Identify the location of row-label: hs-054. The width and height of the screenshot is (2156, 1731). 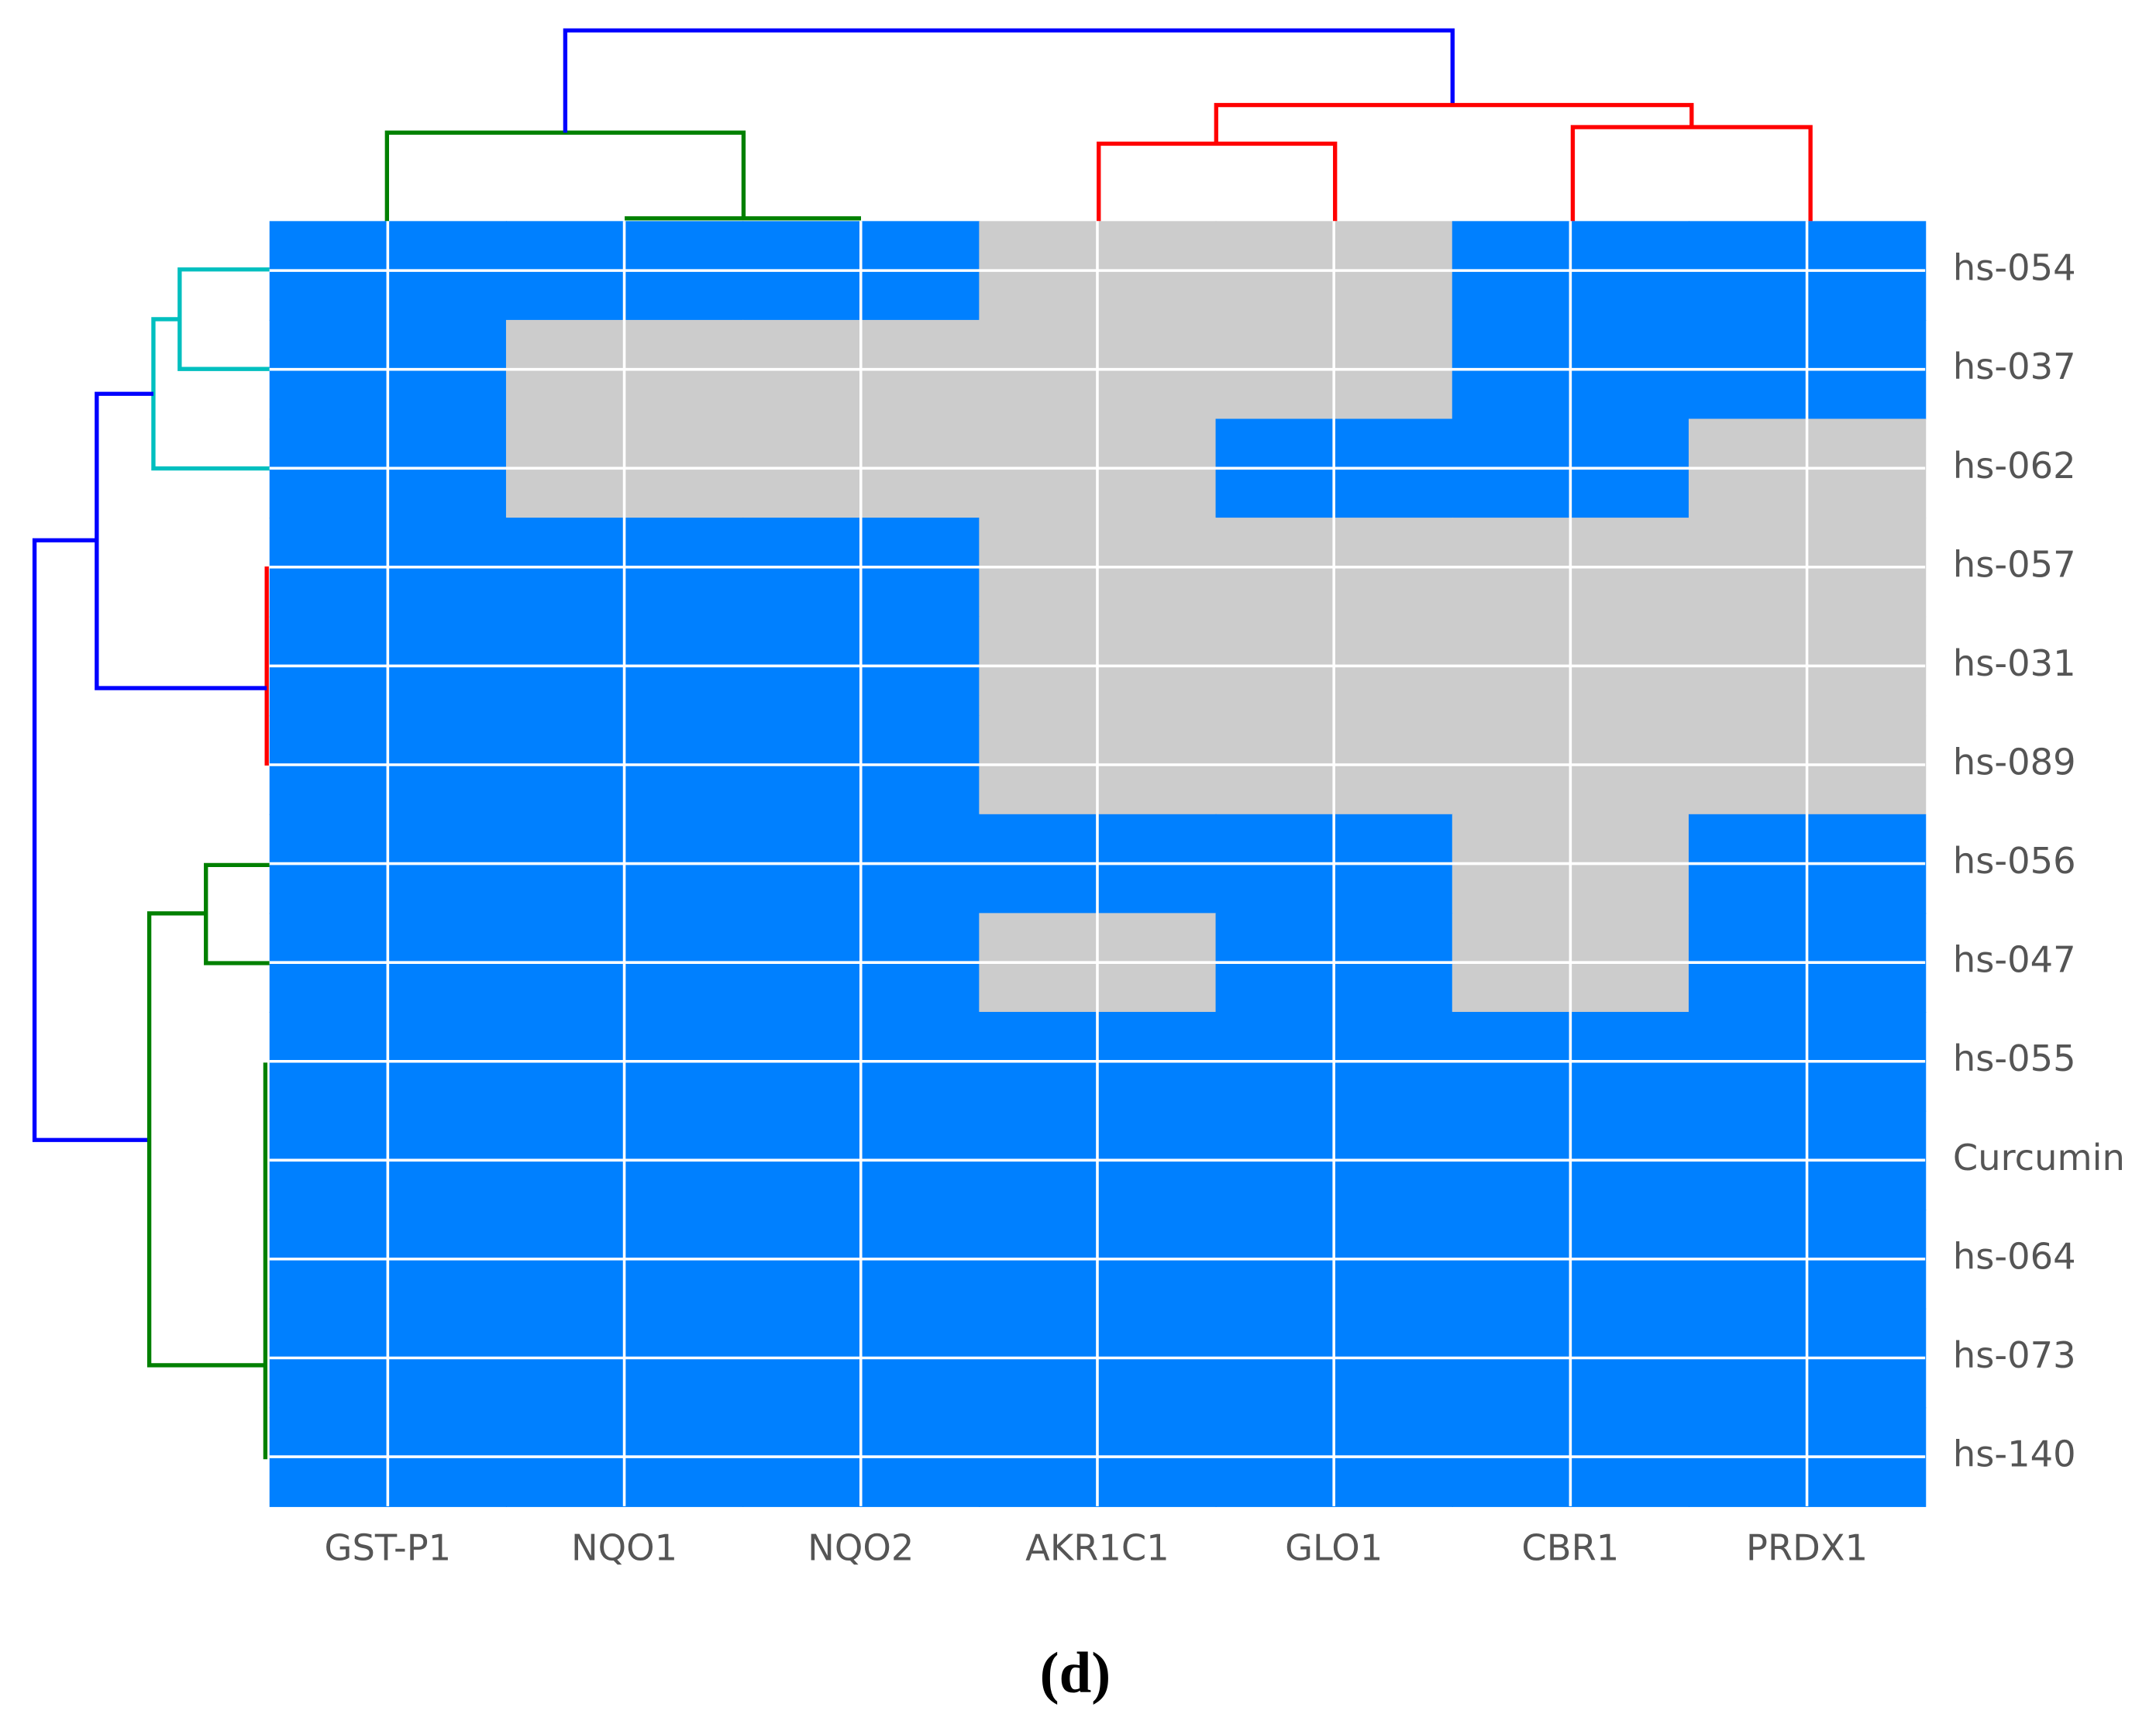
(2014, 268).